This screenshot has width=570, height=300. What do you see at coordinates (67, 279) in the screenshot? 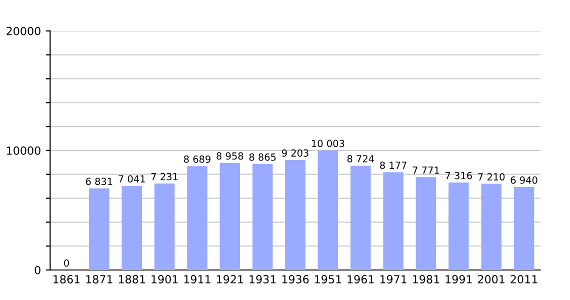
I see `x-tick-label: 1861` at bounding box center [67, 279].